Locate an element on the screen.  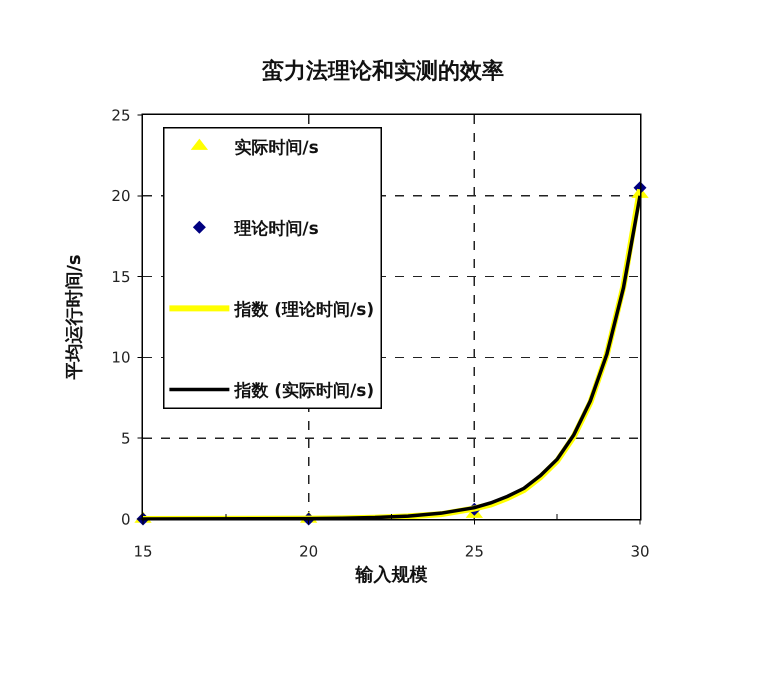
y-tick-label: 25 is located at coordinates (120, 115).